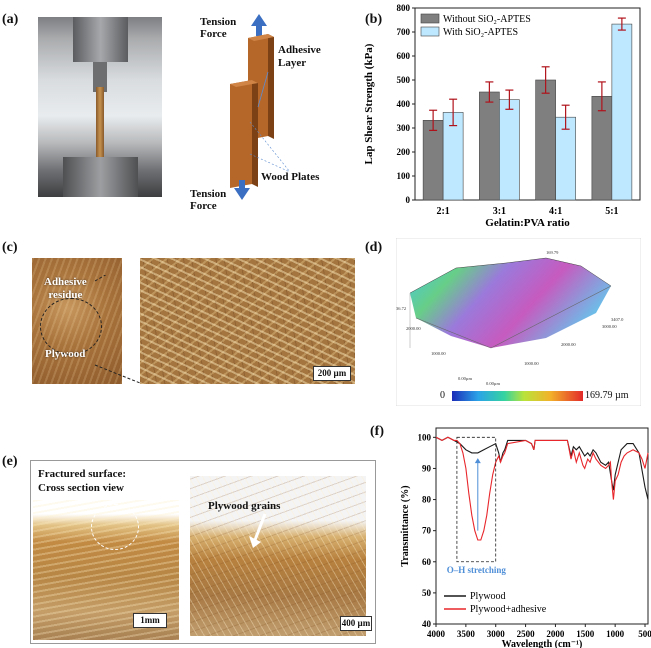 Image resolution: width=651 pixels, height=648 pixels. I want to click on x-tick-label: 2000, so click(555, 634).